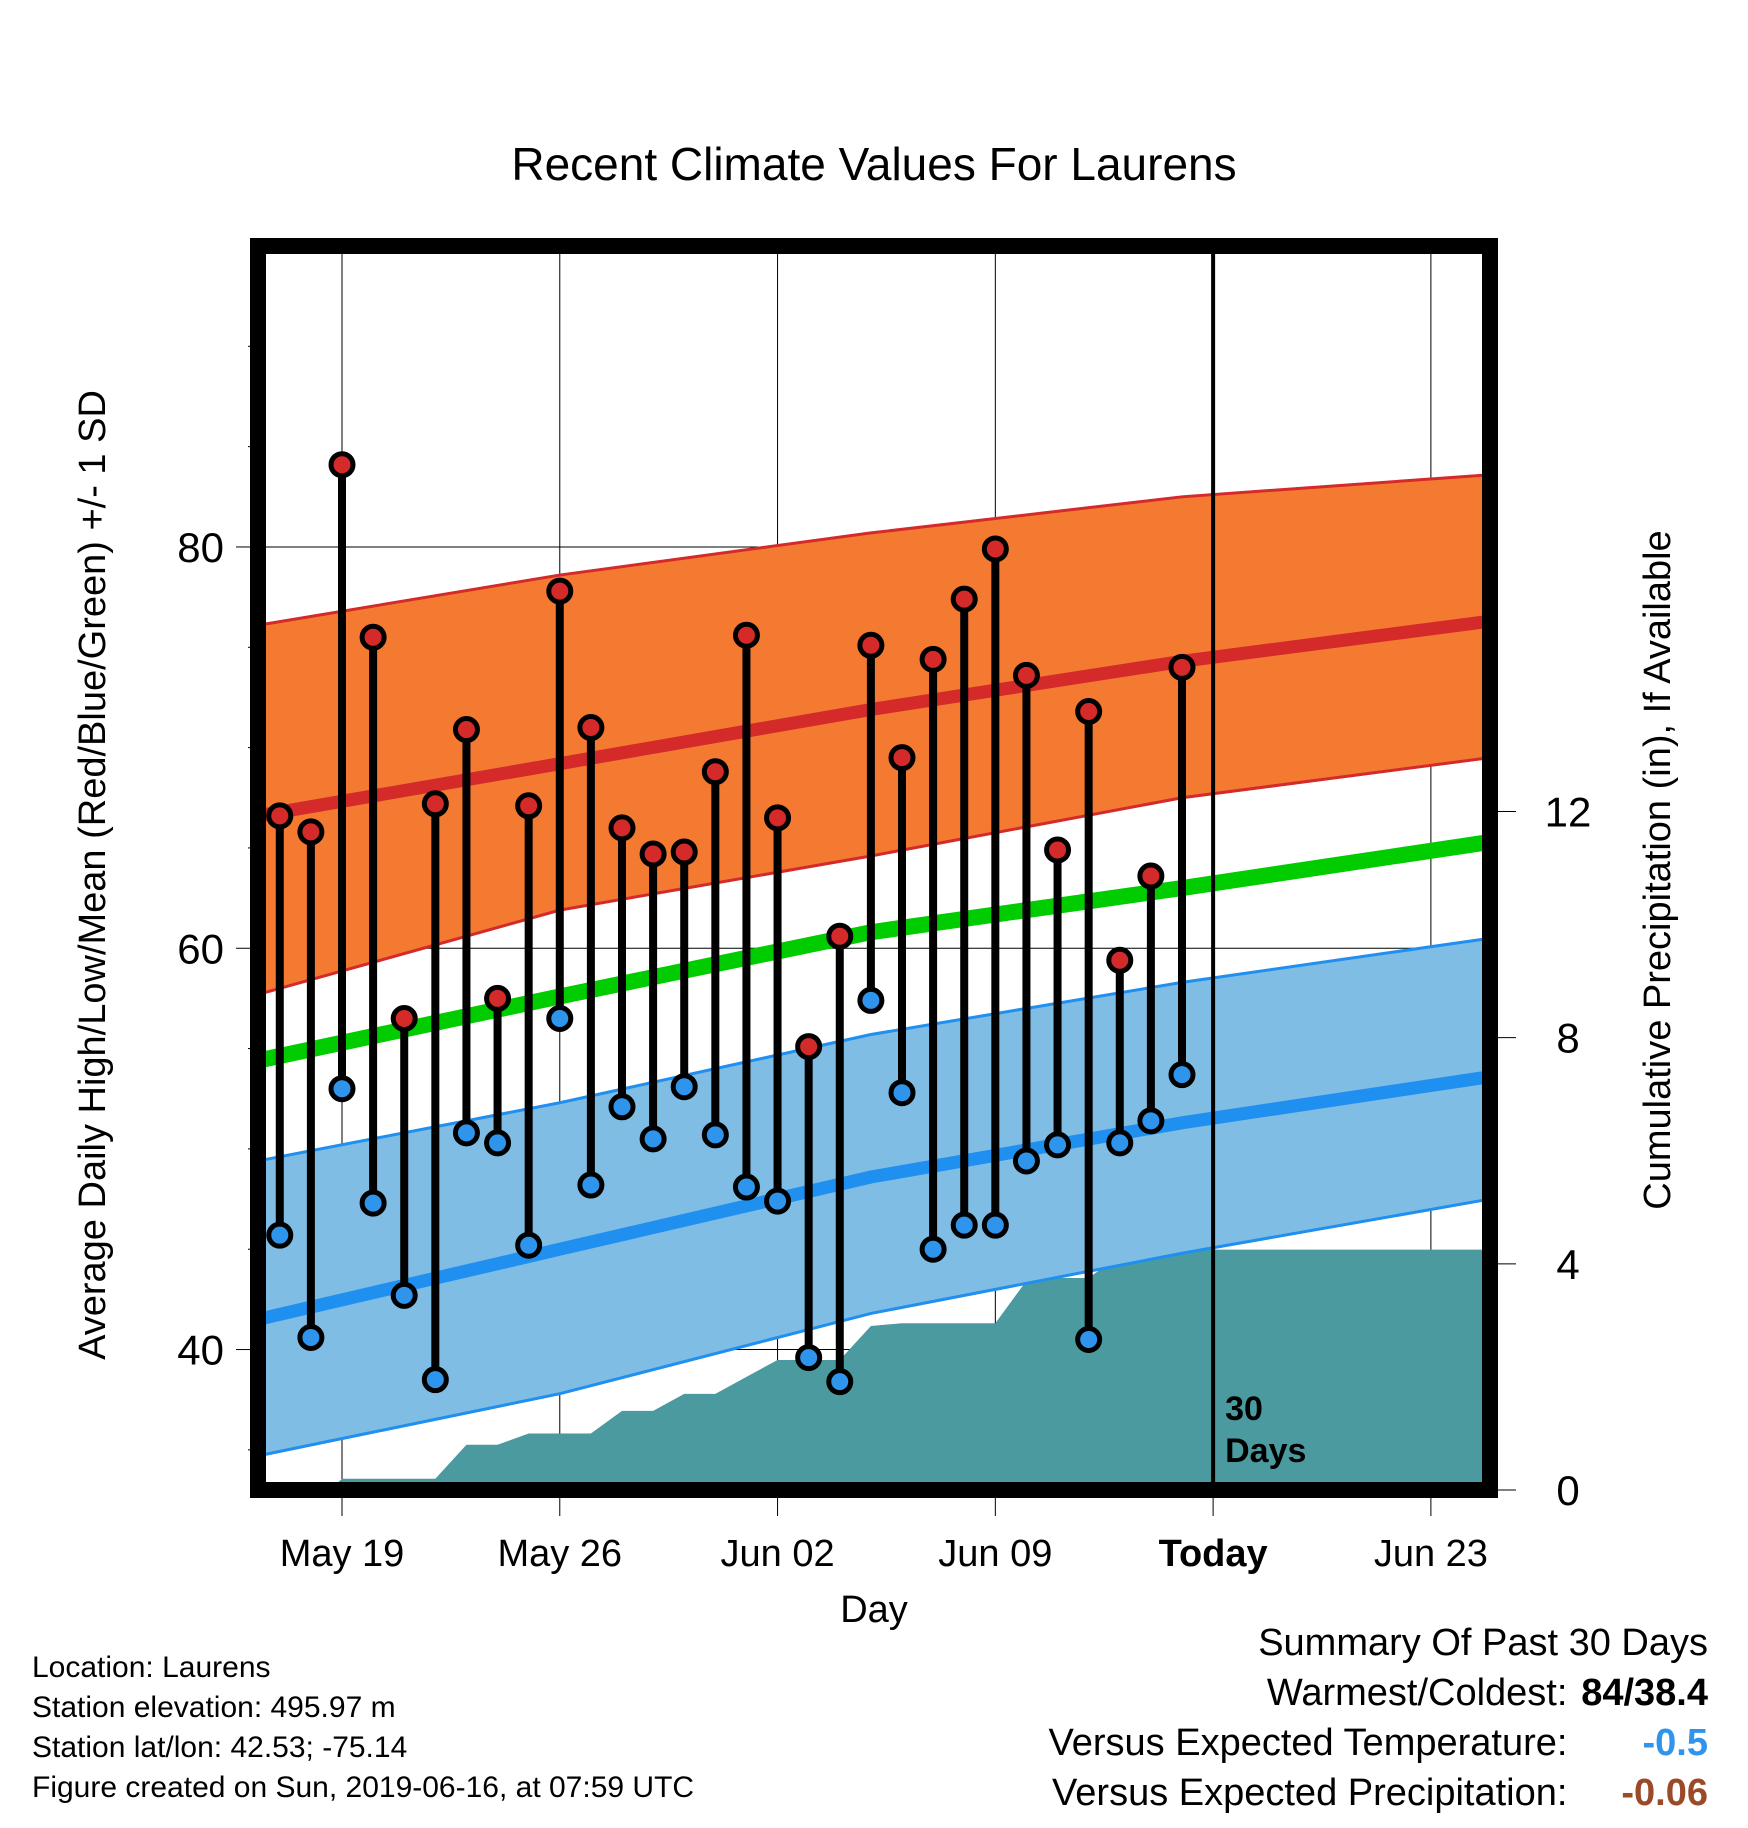 The width and height of the screenshot is (1748, 1828). What do you see at coordinates (559, 1554) in the screenshot?
I see `x-axis-tick-label: May 26` at bounding box center [559, 1554].